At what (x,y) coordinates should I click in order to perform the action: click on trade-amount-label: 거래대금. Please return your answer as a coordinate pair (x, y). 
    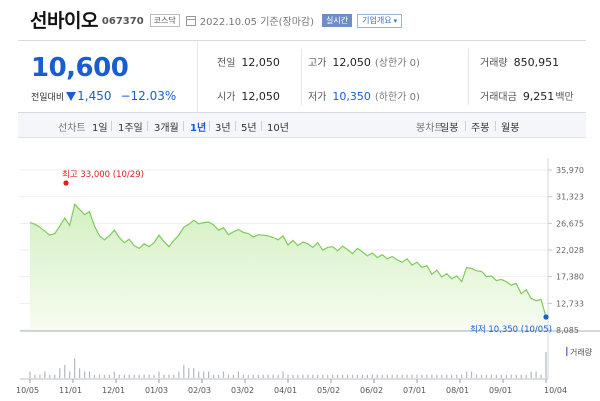
    Looking at the image, I should click on (498, 97).